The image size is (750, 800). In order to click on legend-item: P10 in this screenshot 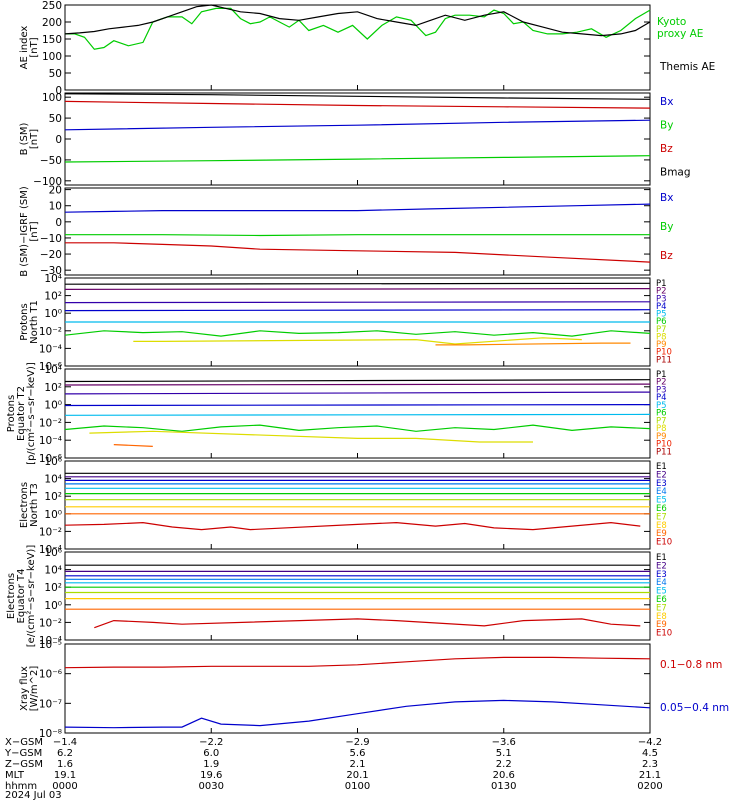, I will do `click(664, 353)`.